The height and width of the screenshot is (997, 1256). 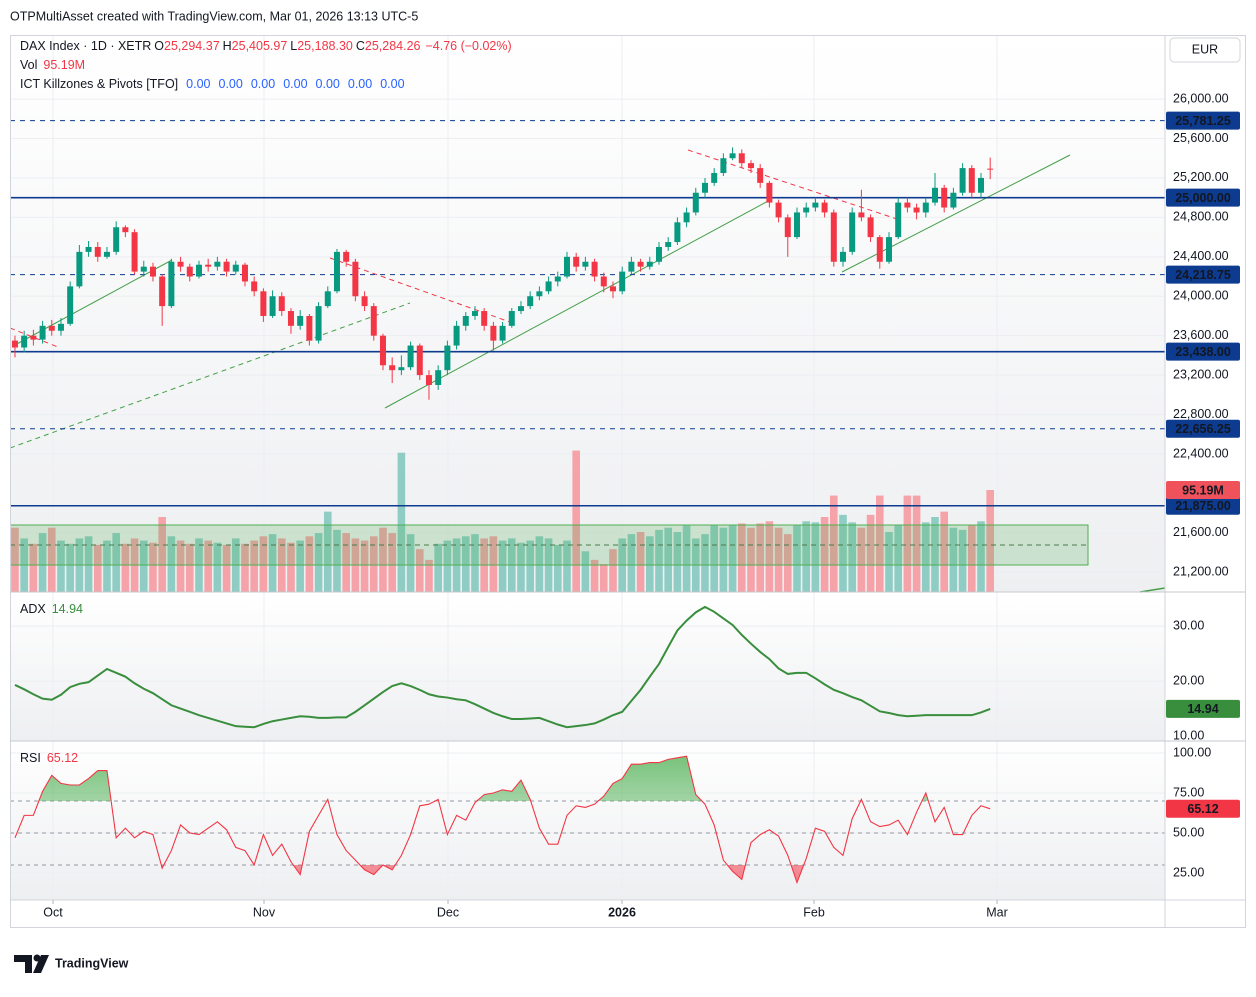 What do you see at coordinates (392, 84) in the screenshot?
I see `indicator-value: 0.00` at bounding box center [392, 84].